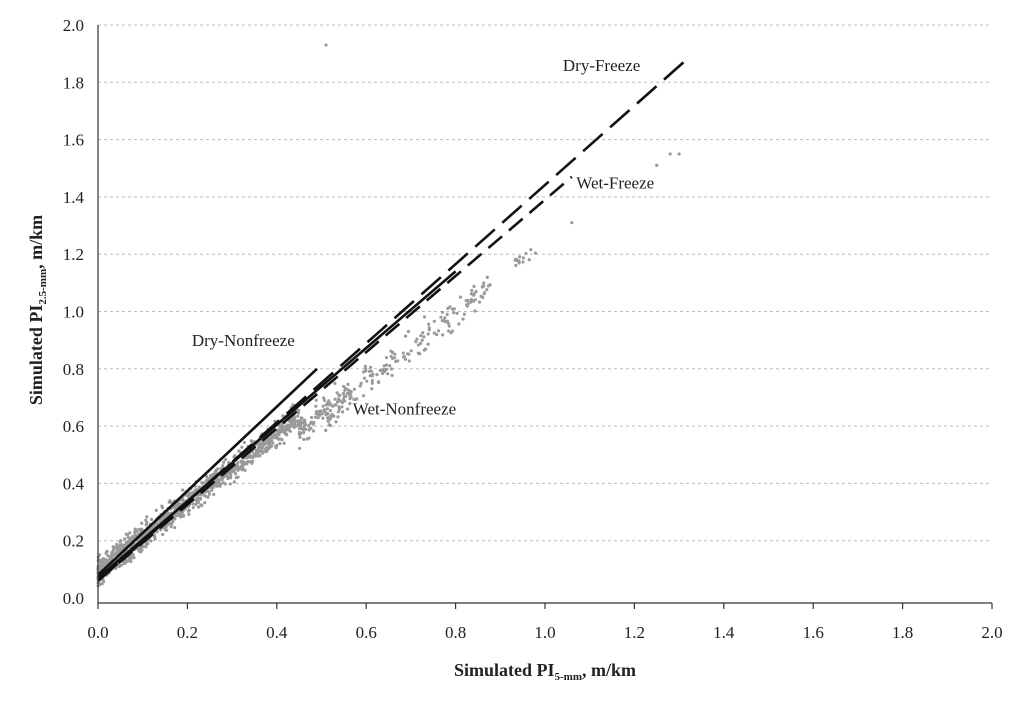  Describe the element at coordinates (634, 632) in the screenshot. I see `x-tick-label: 1.2` at that location.